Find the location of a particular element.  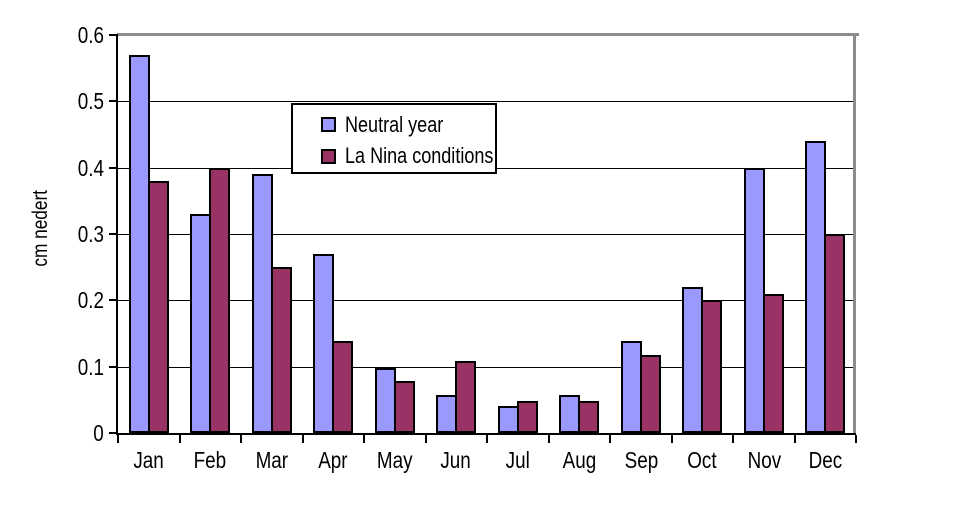

legend-label: Neutral year is located at coordinates (394, 124).